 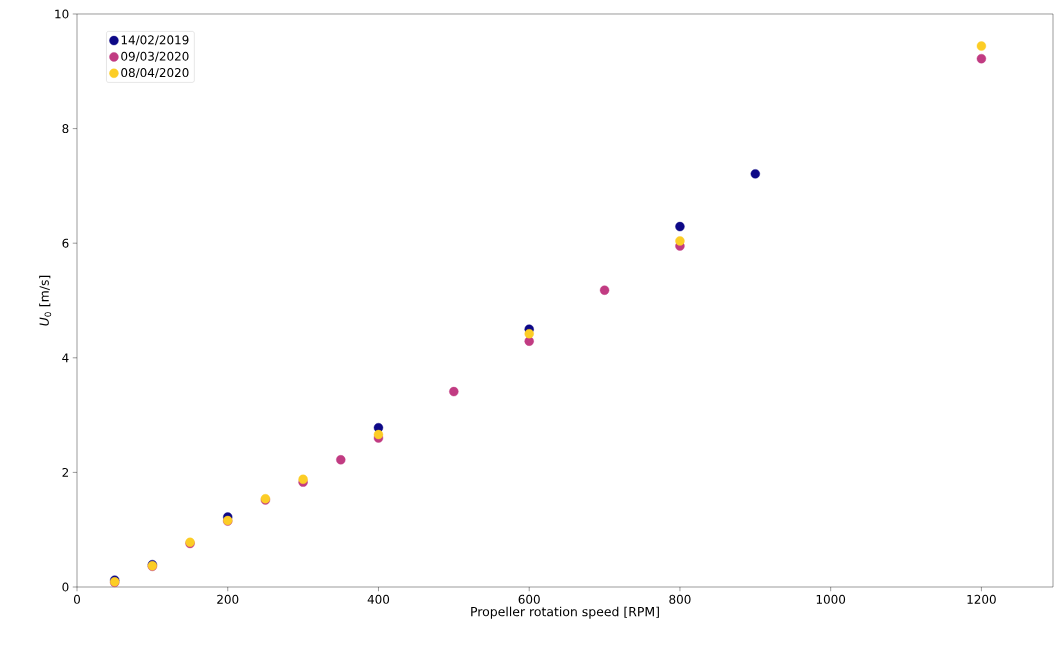 I want to click on legend-label: 09/03/2020, so click(x=155, y=56).